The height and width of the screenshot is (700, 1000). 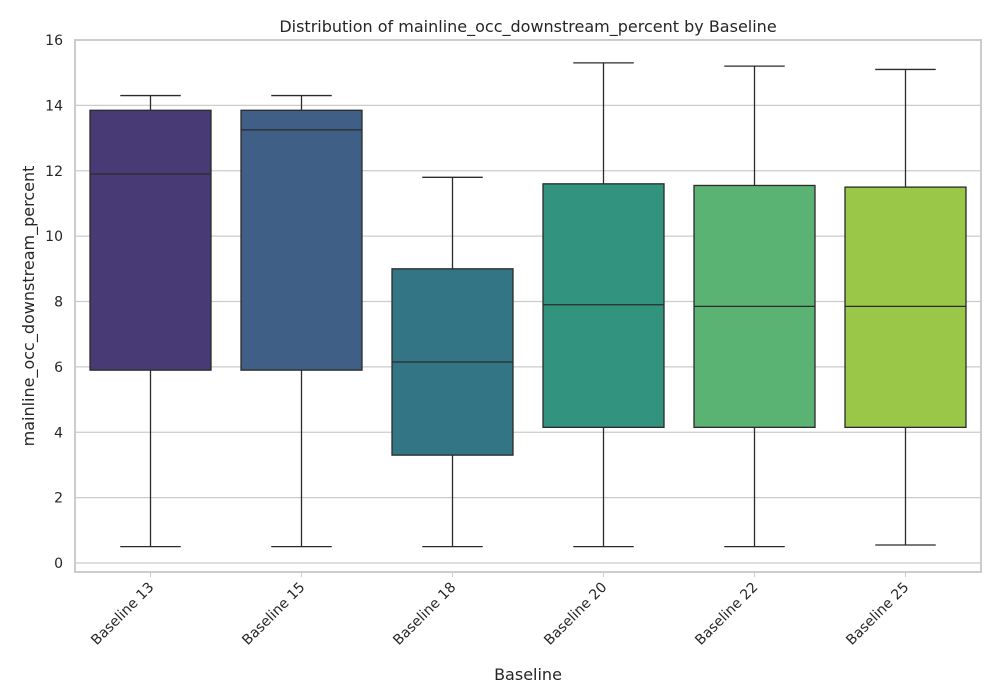 I want to click on y-tick-label: 2, so click(x=58, y=499).